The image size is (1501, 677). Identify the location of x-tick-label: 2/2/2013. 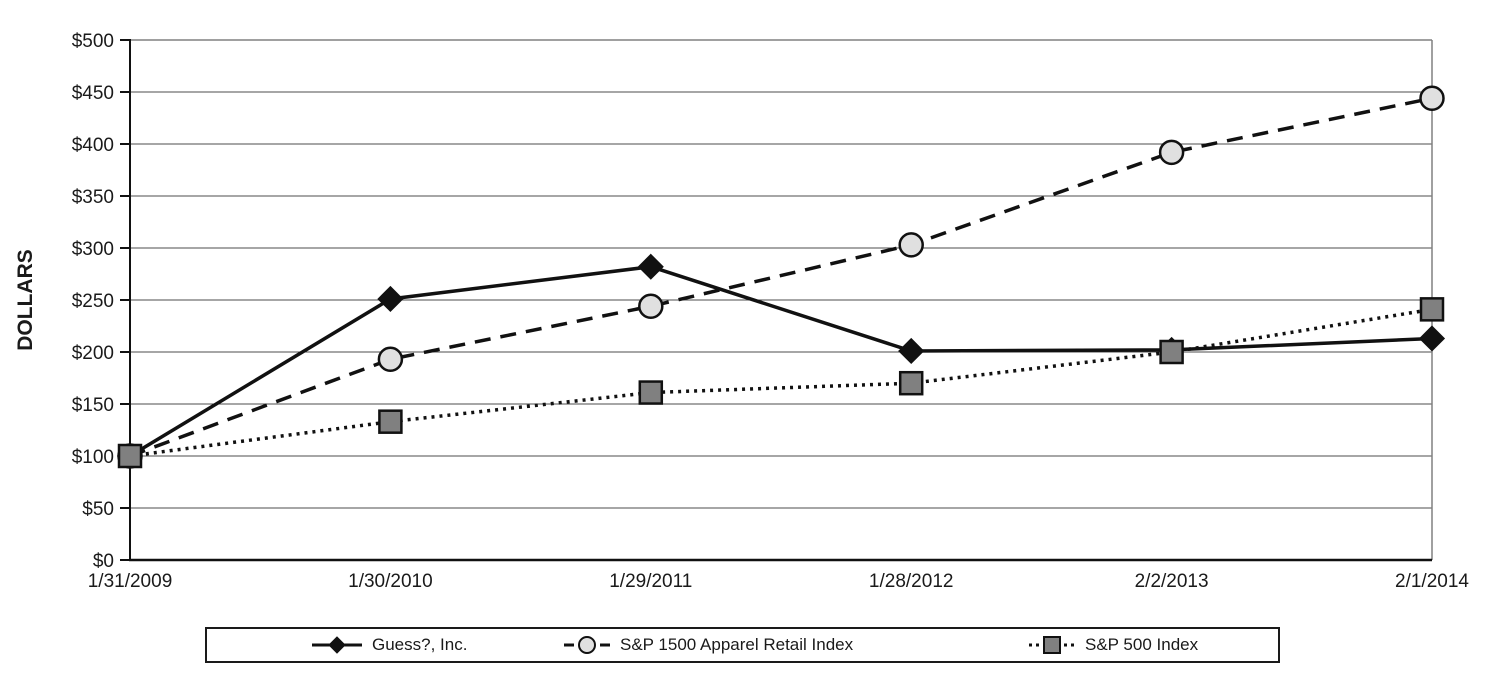
(1172, 581).